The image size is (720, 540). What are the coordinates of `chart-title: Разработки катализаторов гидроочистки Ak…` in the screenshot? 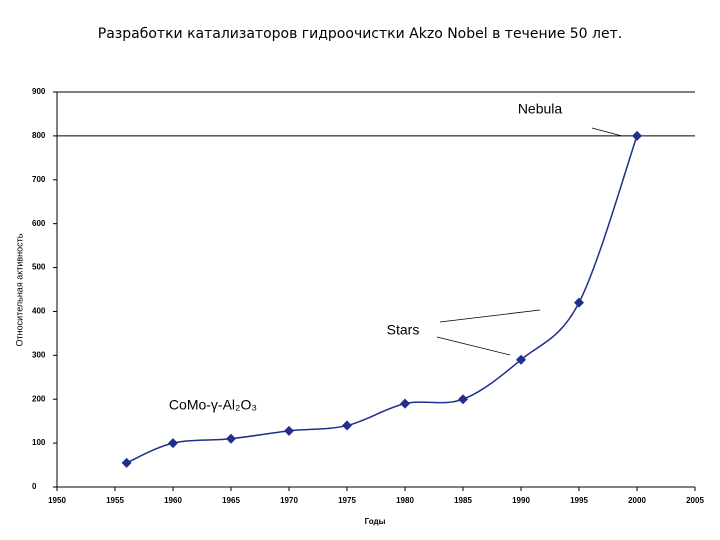 It's located at (360, 34).